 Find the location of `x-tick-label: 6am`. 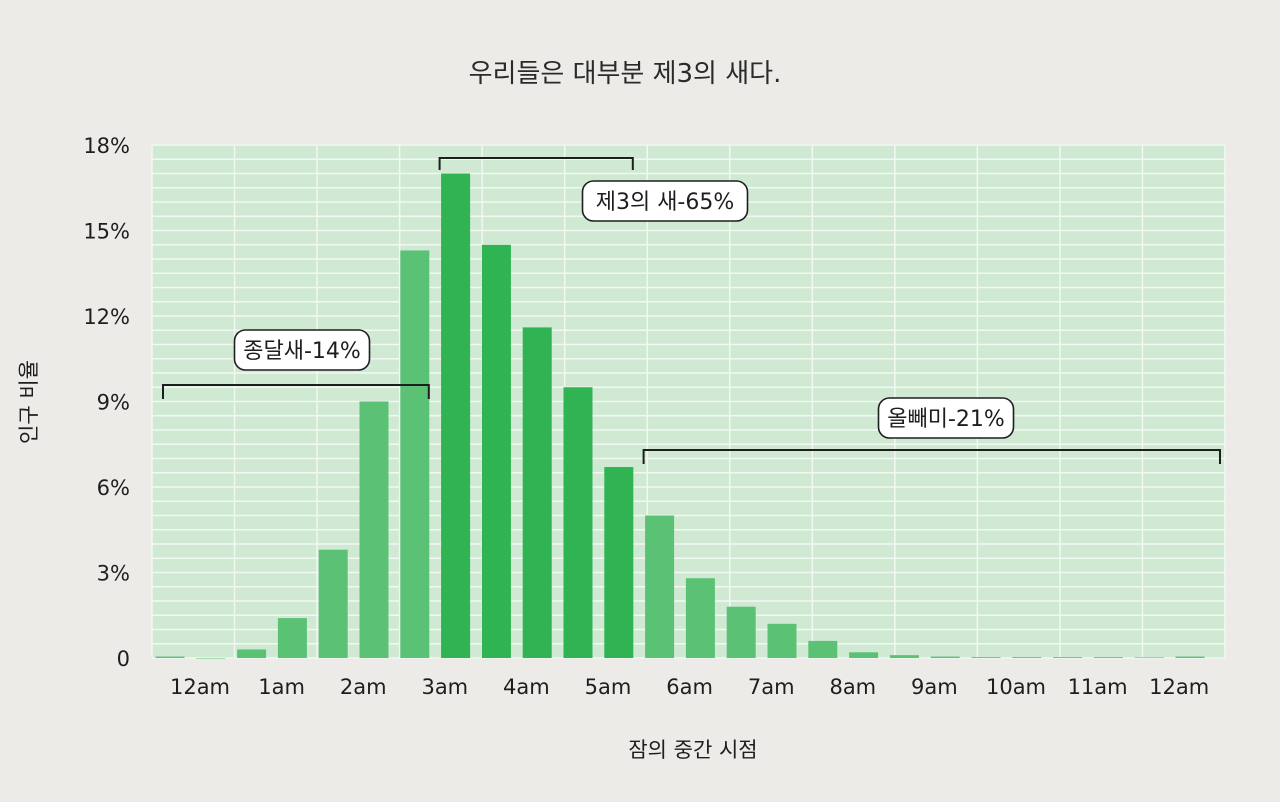

x-tick-label: 6am is located at coordinates (689, 687).